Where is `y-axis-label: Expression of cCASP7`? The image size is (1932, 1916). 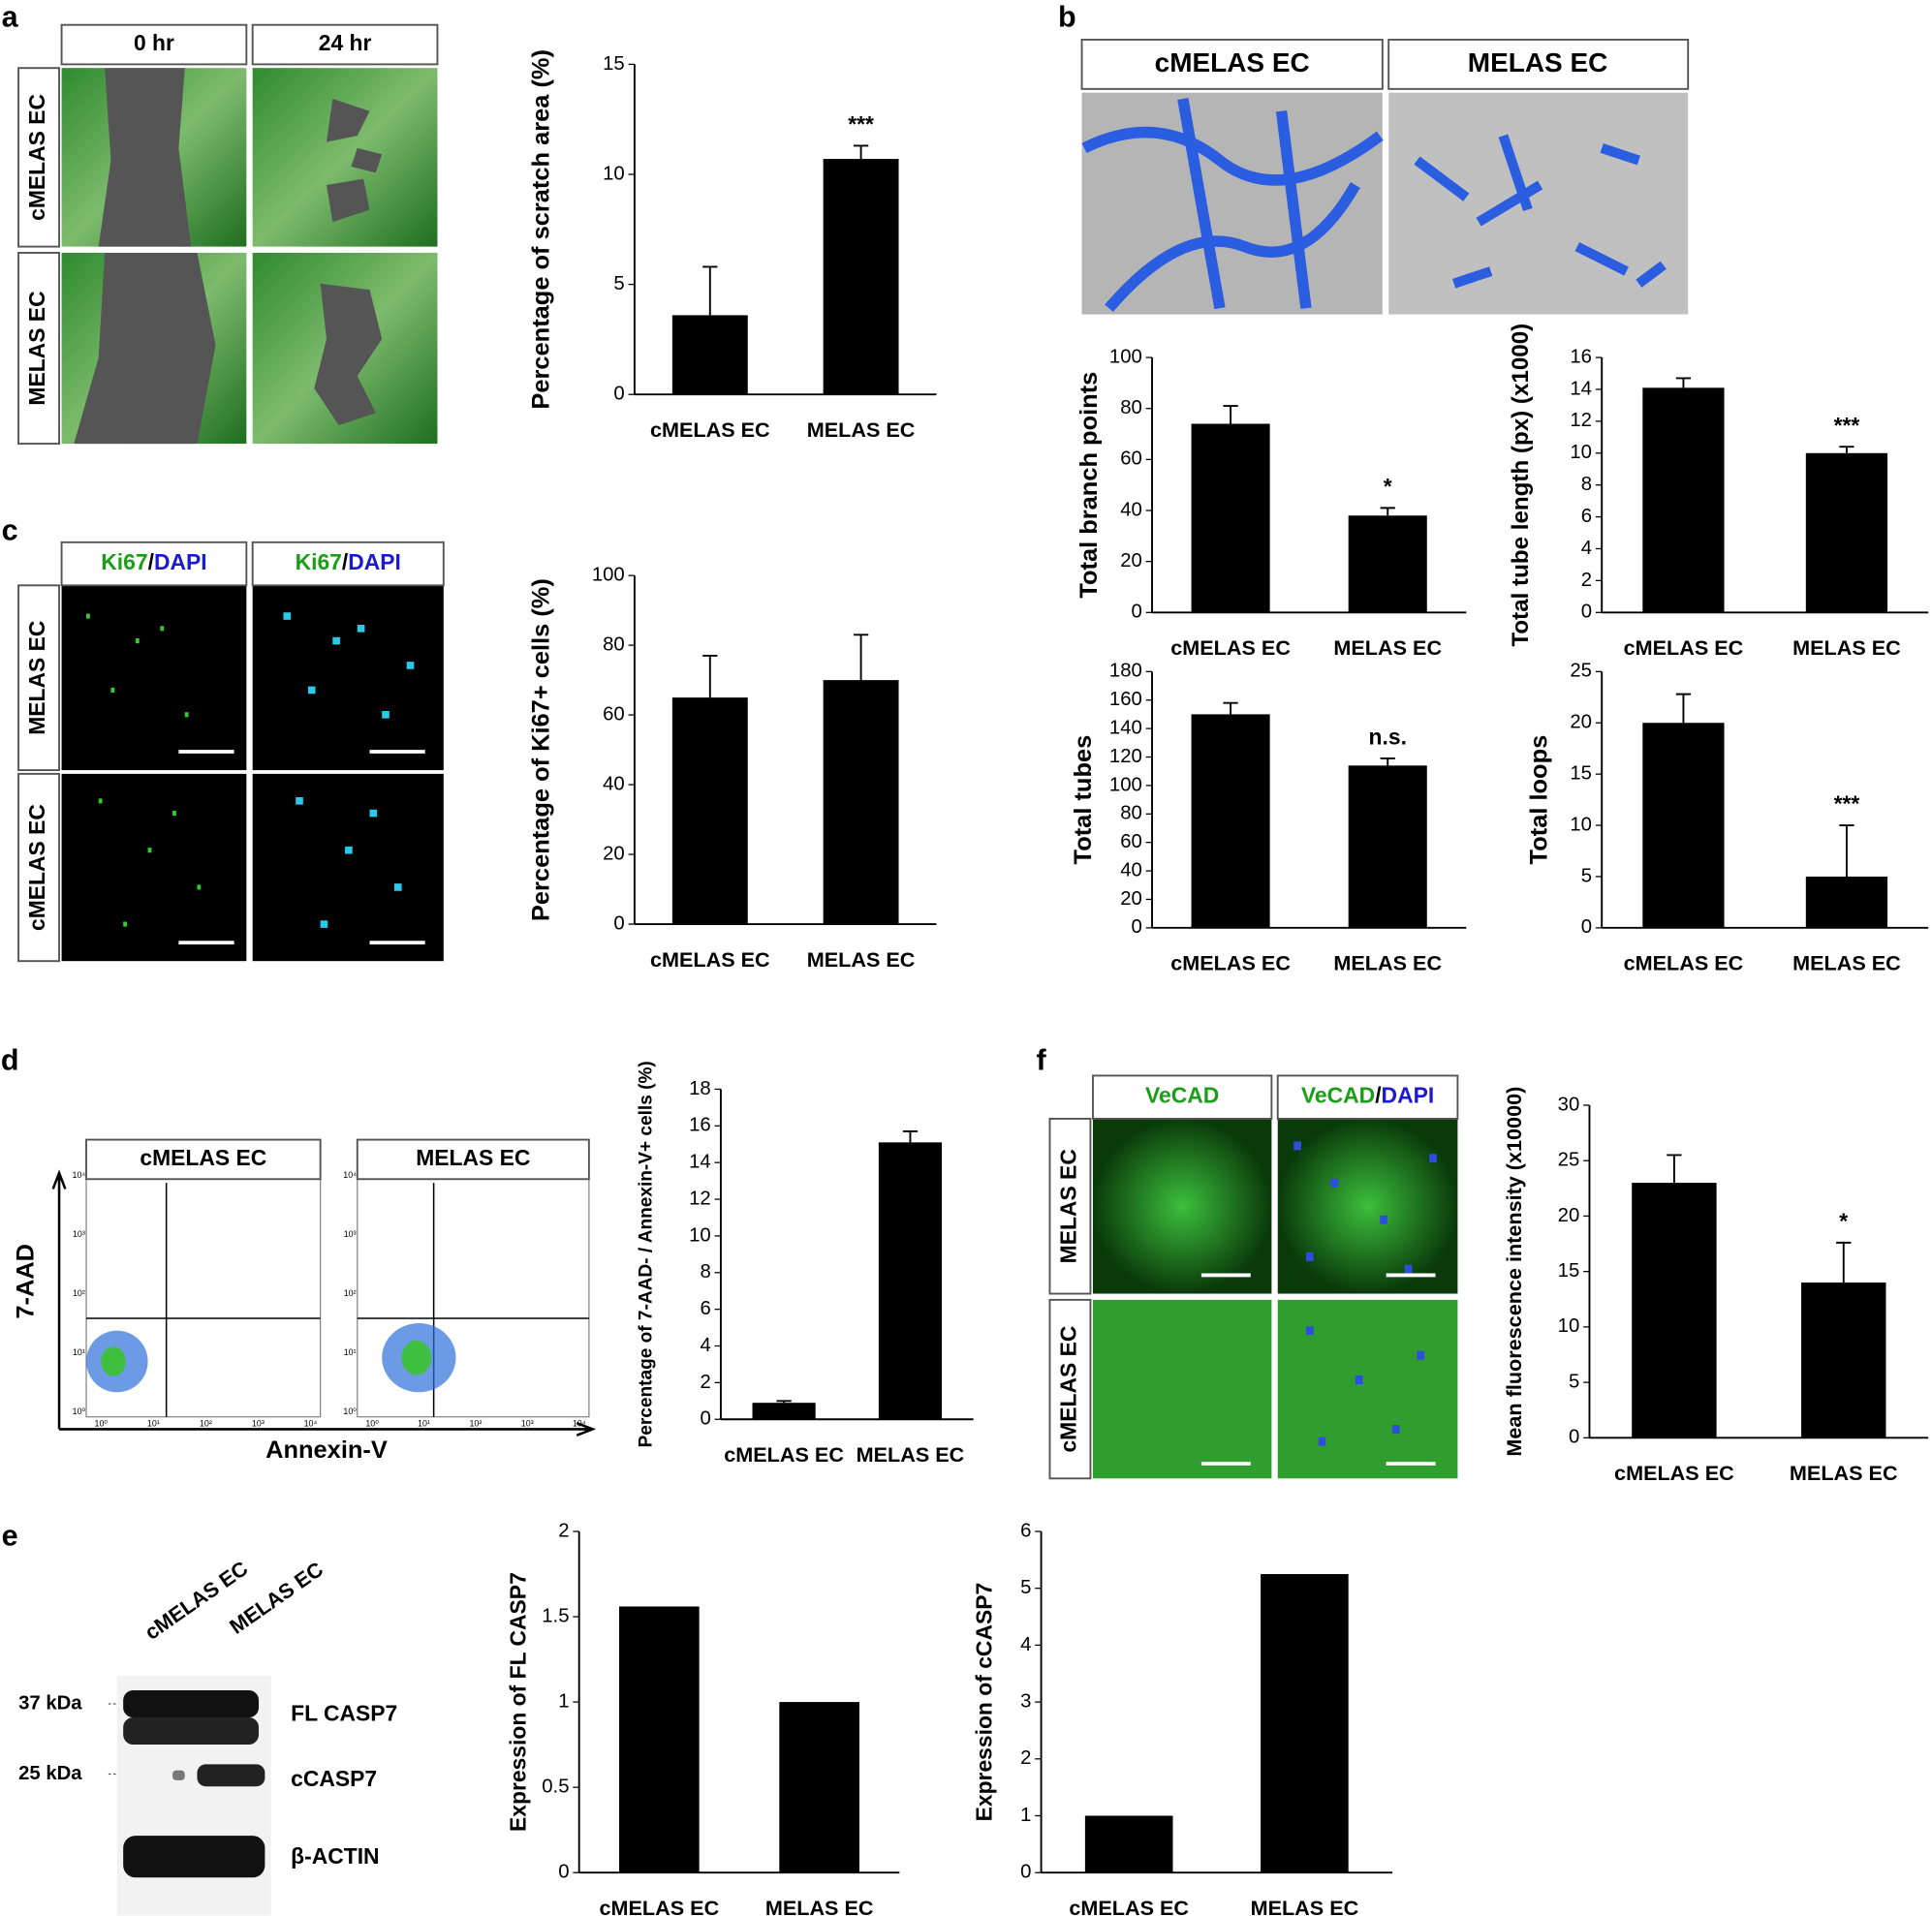
y-axis-label: Expression of cCASP7 is located at coordinates (983, 1702).